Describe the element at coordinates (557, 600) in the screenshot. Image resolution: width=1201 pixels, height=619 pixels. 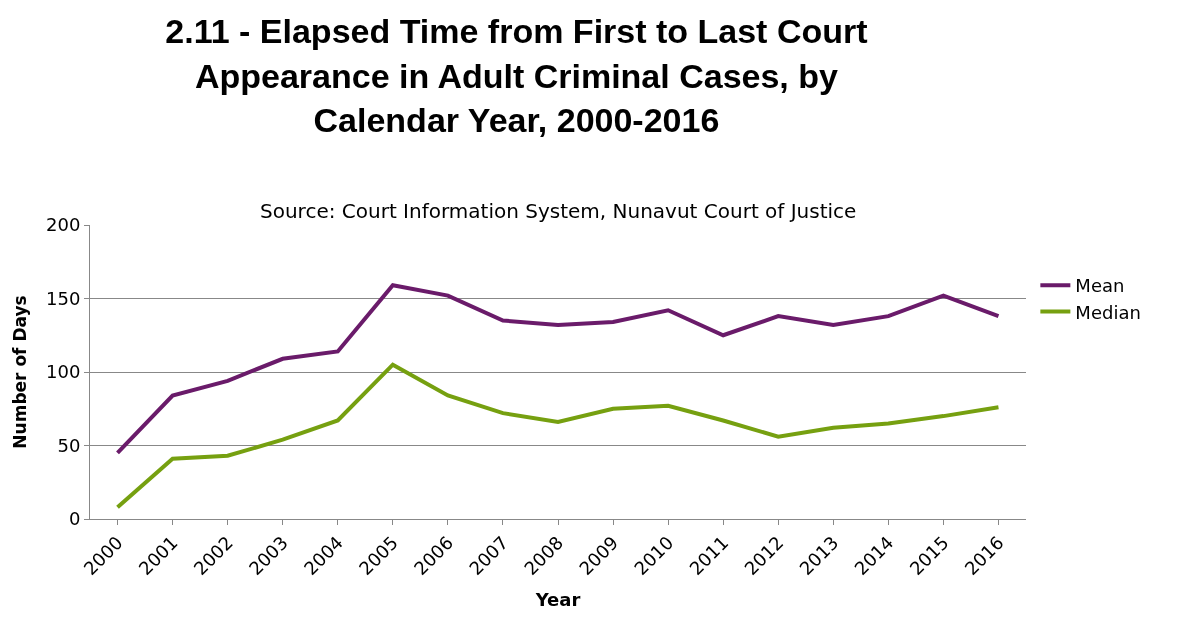
I see `x-axis-title: Year` at that location.